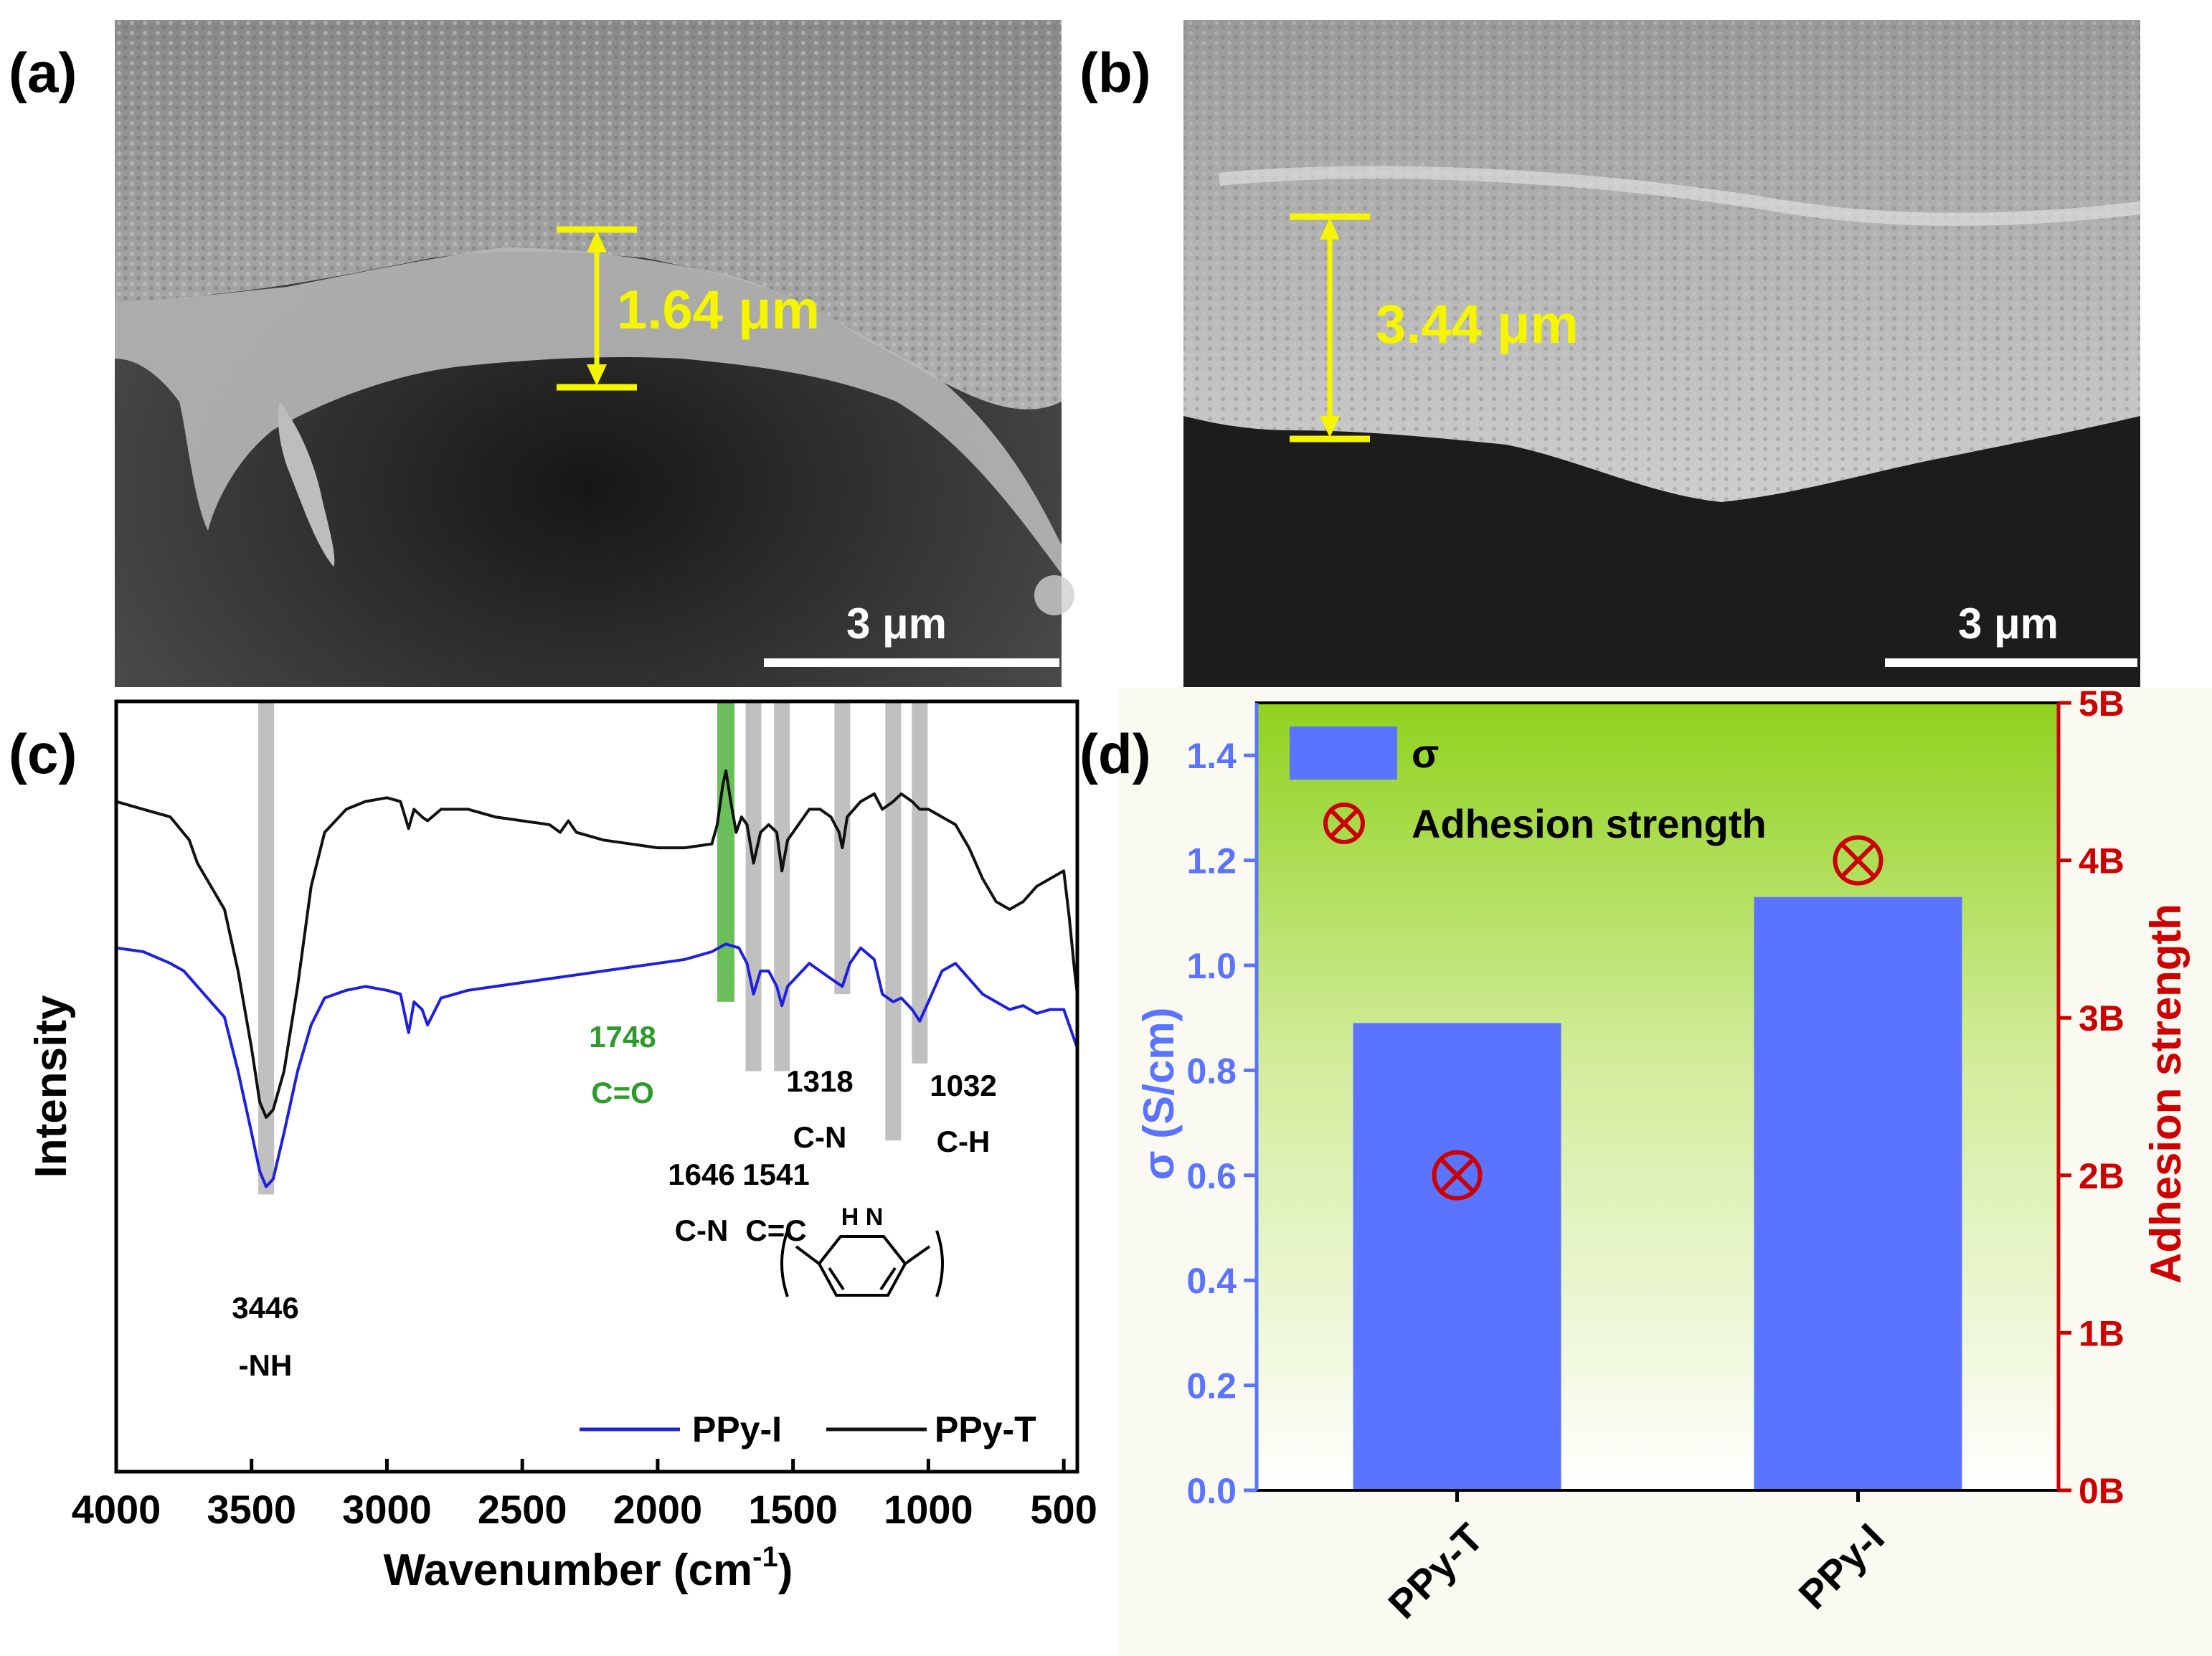 The height and width of the screenshot is (1656, 2212). What do you see at coordinates (584, 1496) in the screenshot?
I see `ftir-x-ticks: 4000 3500 3000 2500 2000 1500 1000 500` at bounding box center [584, 1496].